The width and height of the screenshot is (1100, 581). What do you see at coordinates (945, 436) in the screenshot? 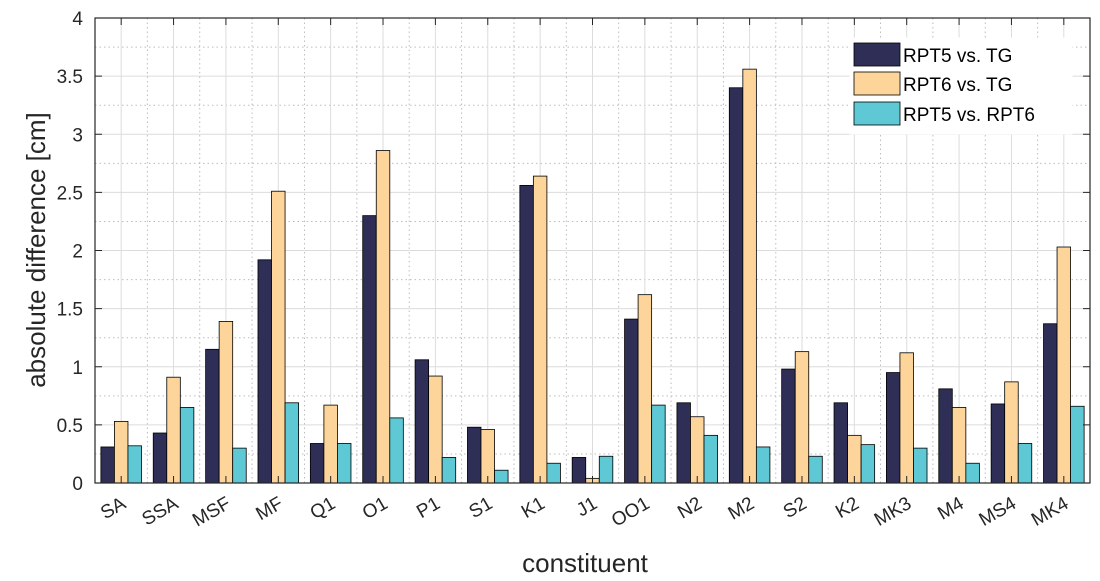
I see `bar-rpt5-vs-tg-m4` at bounding box center [945, 436].